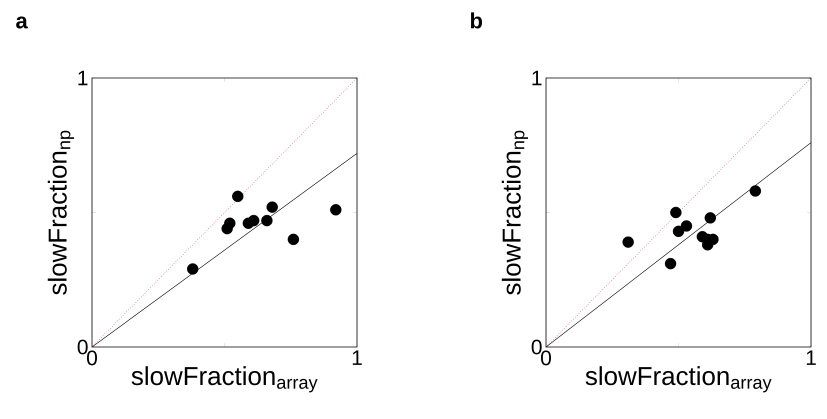  Describe the element at coordinates (476, 20) in the screenshot. I see `chart-title: b` at that location.